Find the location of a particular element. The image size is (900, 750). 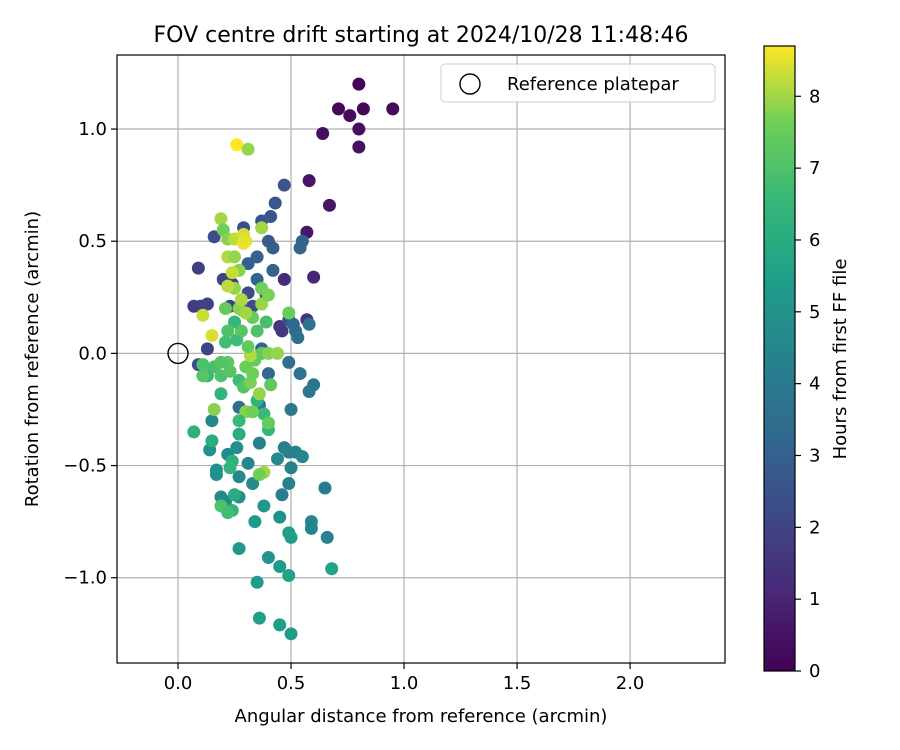

y-tick-label: 0.5 is located at coordinates (92, 241).